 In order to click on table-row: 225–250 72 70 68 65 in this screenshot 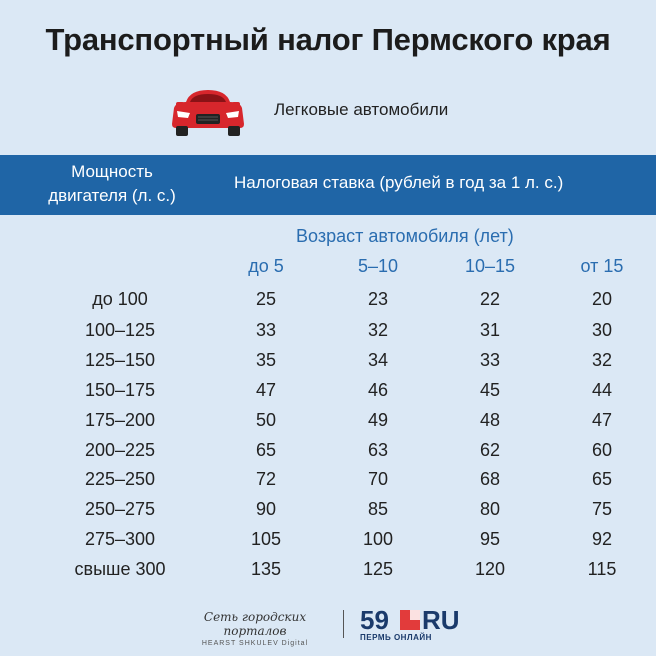, I will do `click(328, 484)`.